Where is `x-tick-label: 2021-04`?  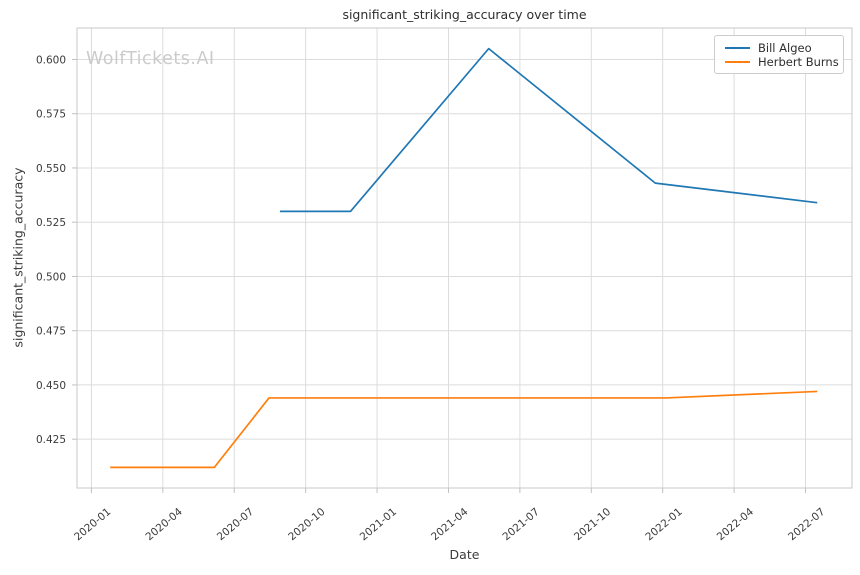 x-tick-label: 2021-04 is located at coordinates (450, 525).